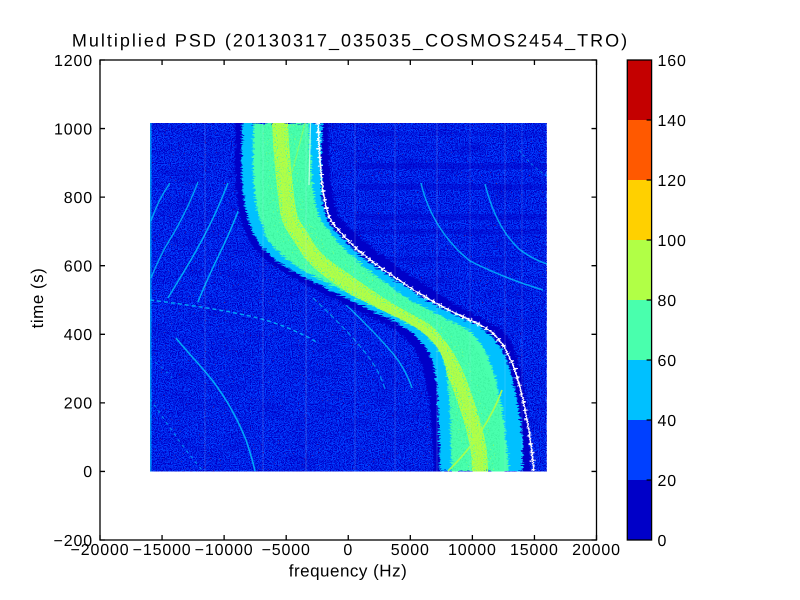  What do you see at coordinates (534, 550) in the screenshot?
I see `svg-text: 15000` at bounding box center [534, 550].